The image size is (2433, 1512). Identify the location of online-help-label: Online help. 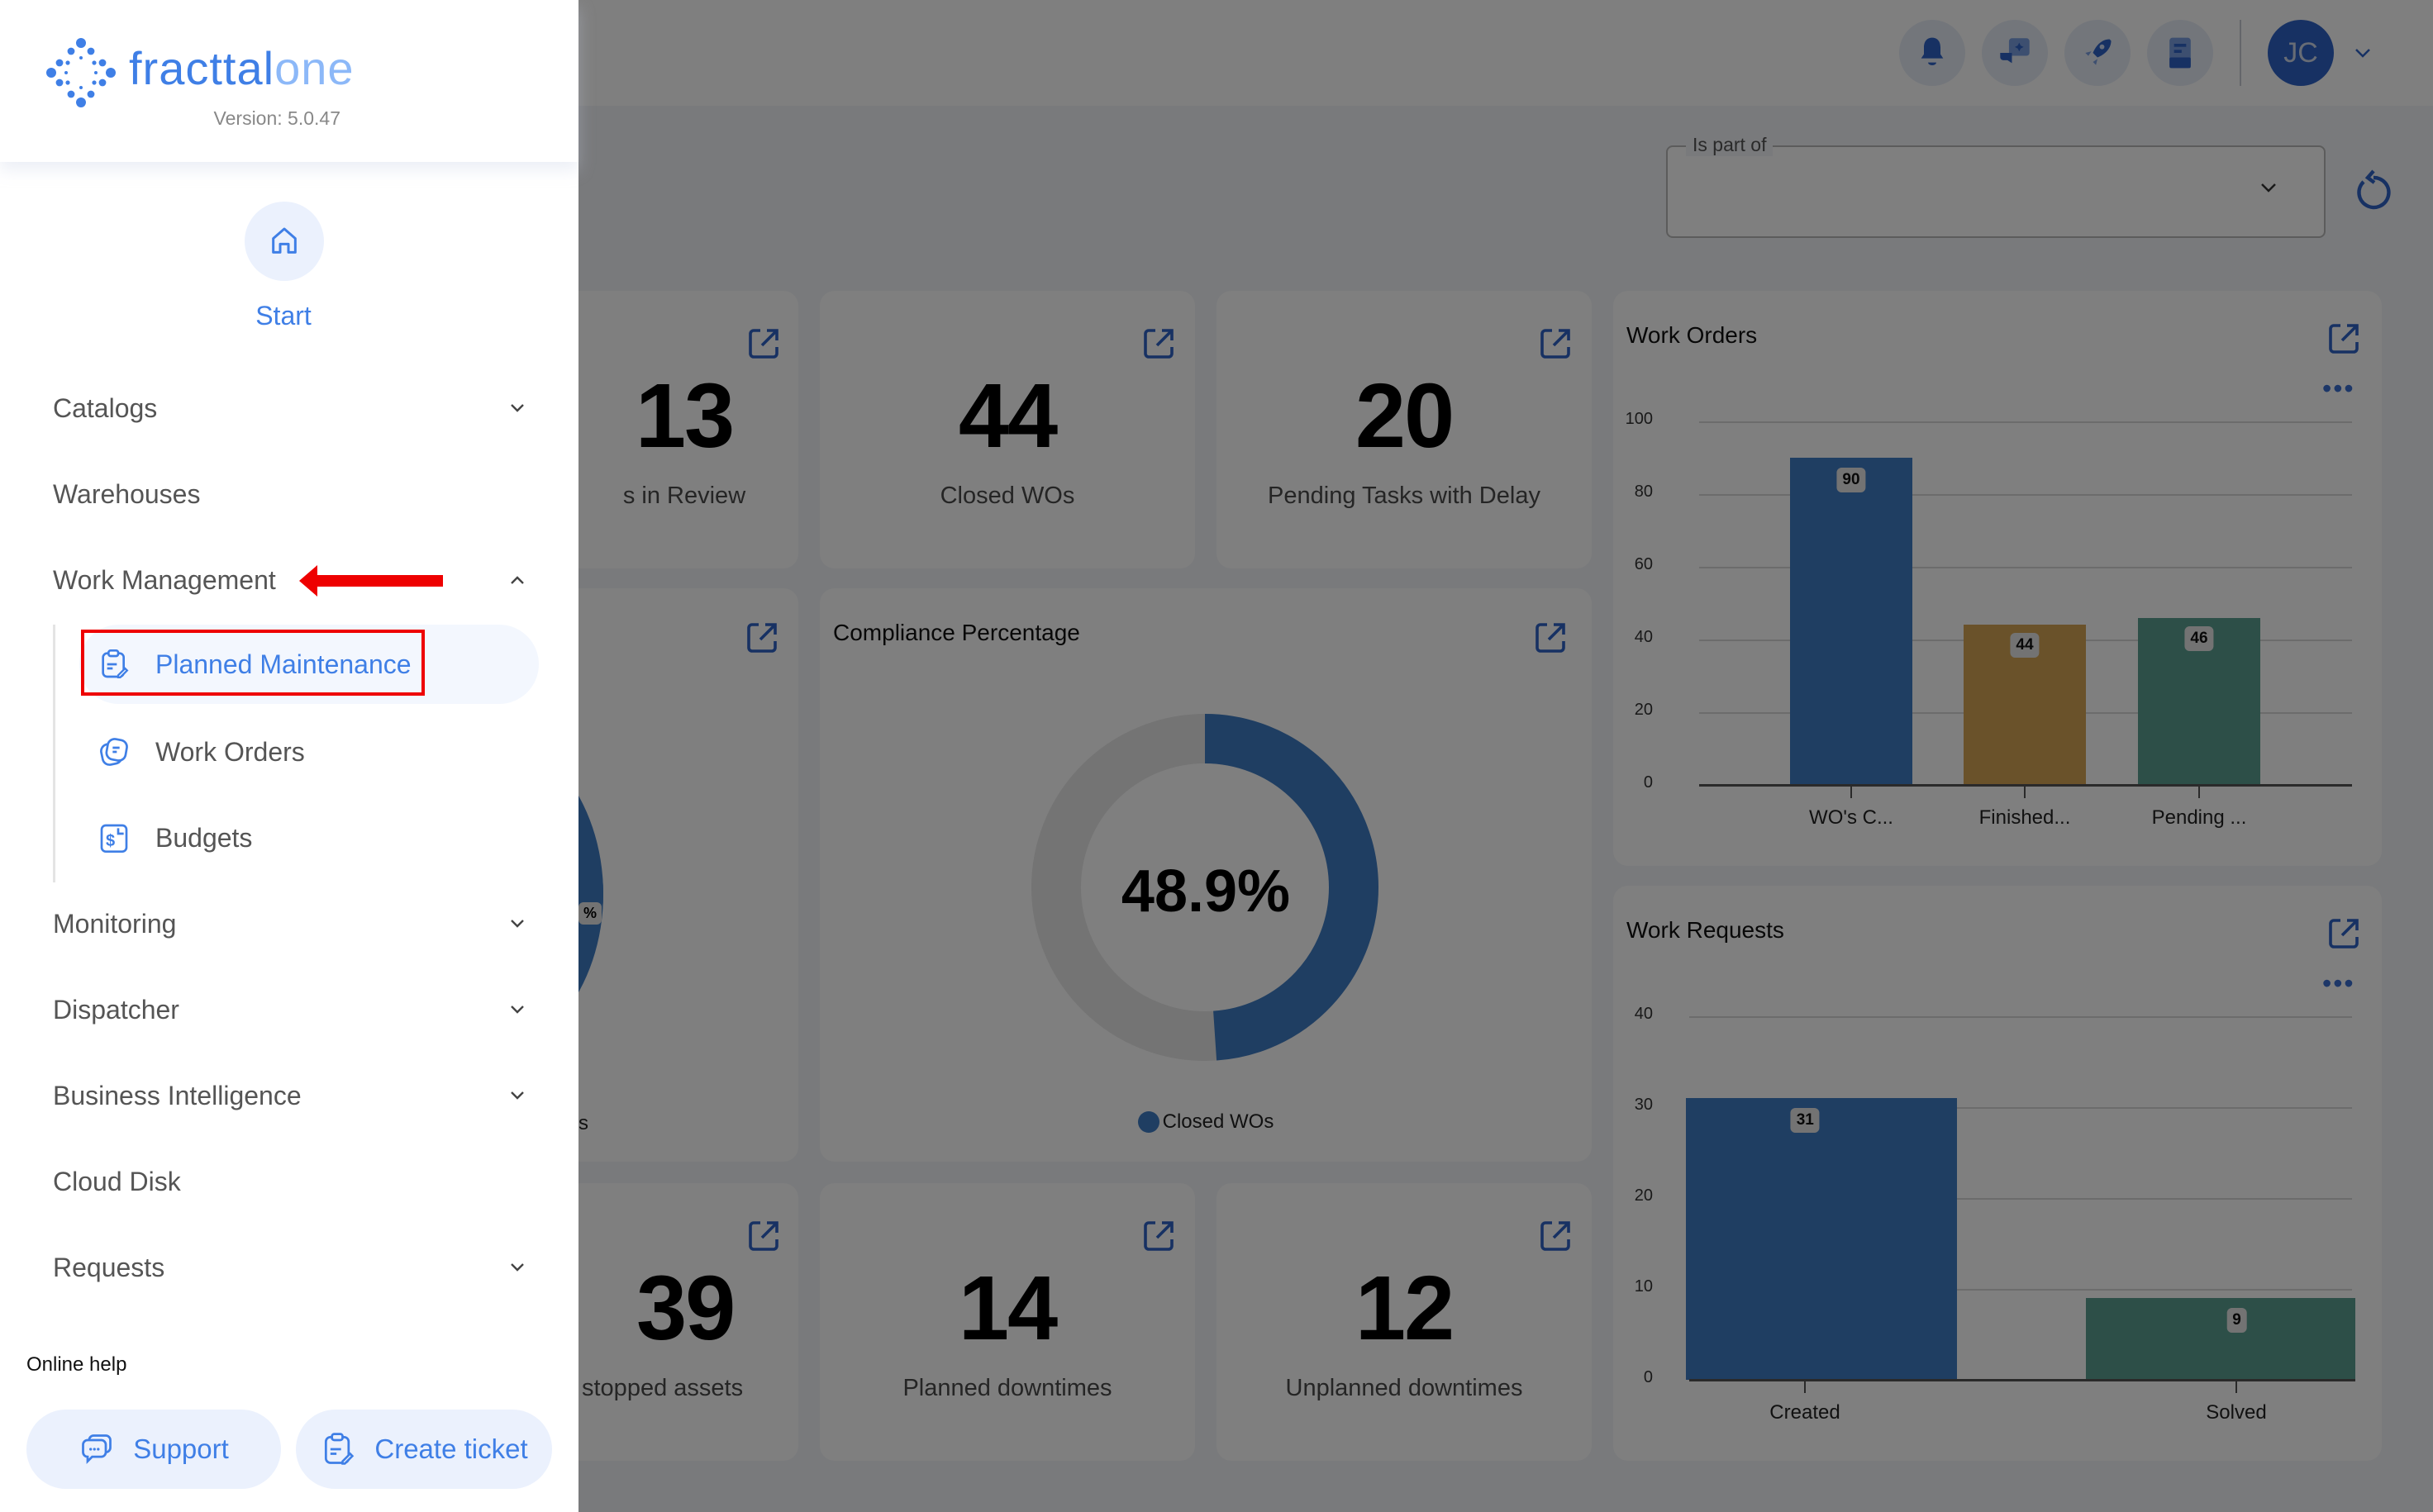
(76, 1364).